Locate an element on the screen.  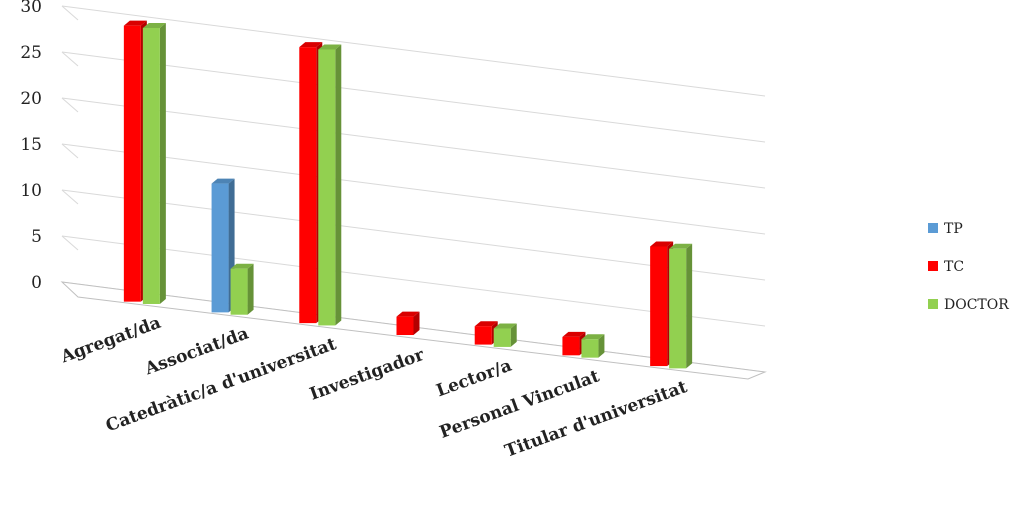
legend-item: TC is located at coordinates (946, 267).